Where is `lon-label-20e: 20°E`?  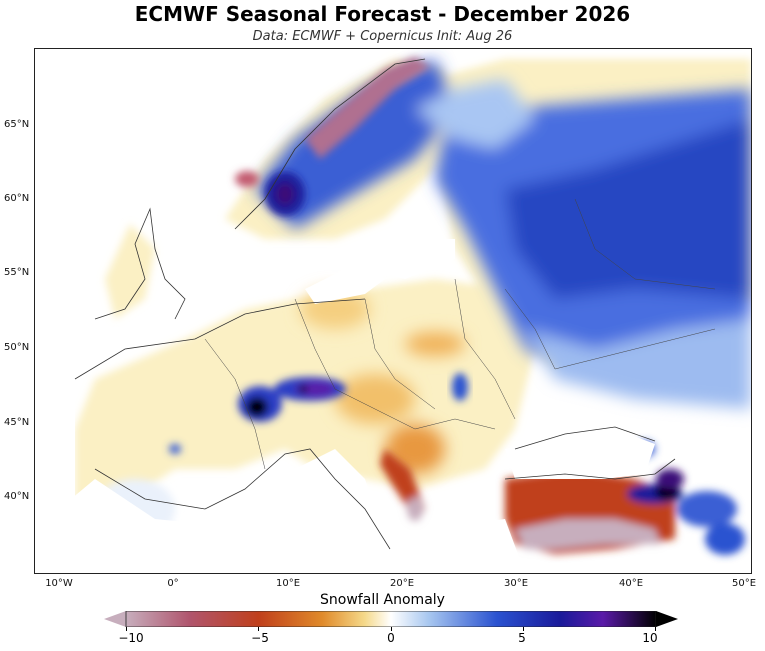
lon-label-20e: 20°E is located at coordinates (402, 583).